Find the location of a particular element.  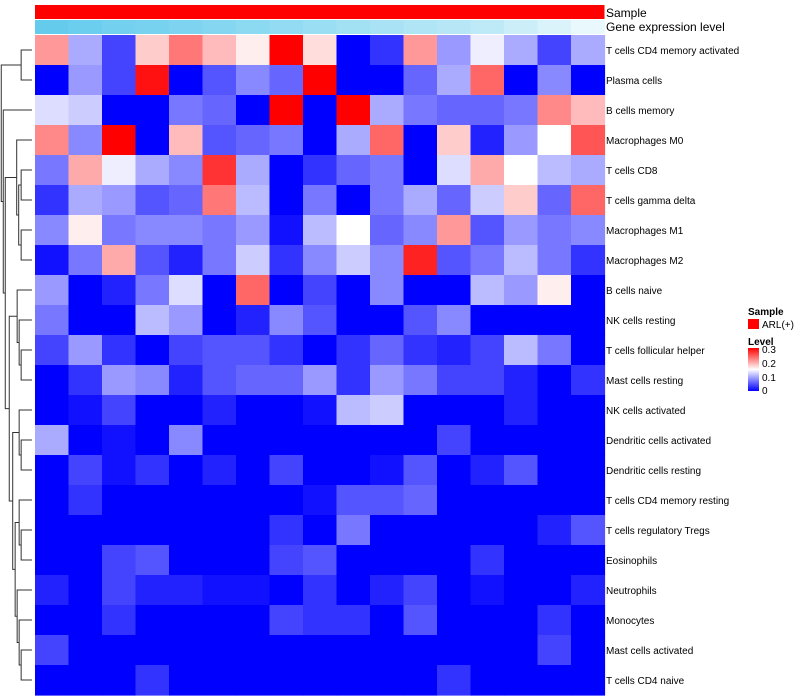

row-label: T cells CD8 is located at coordinates (632, 171).